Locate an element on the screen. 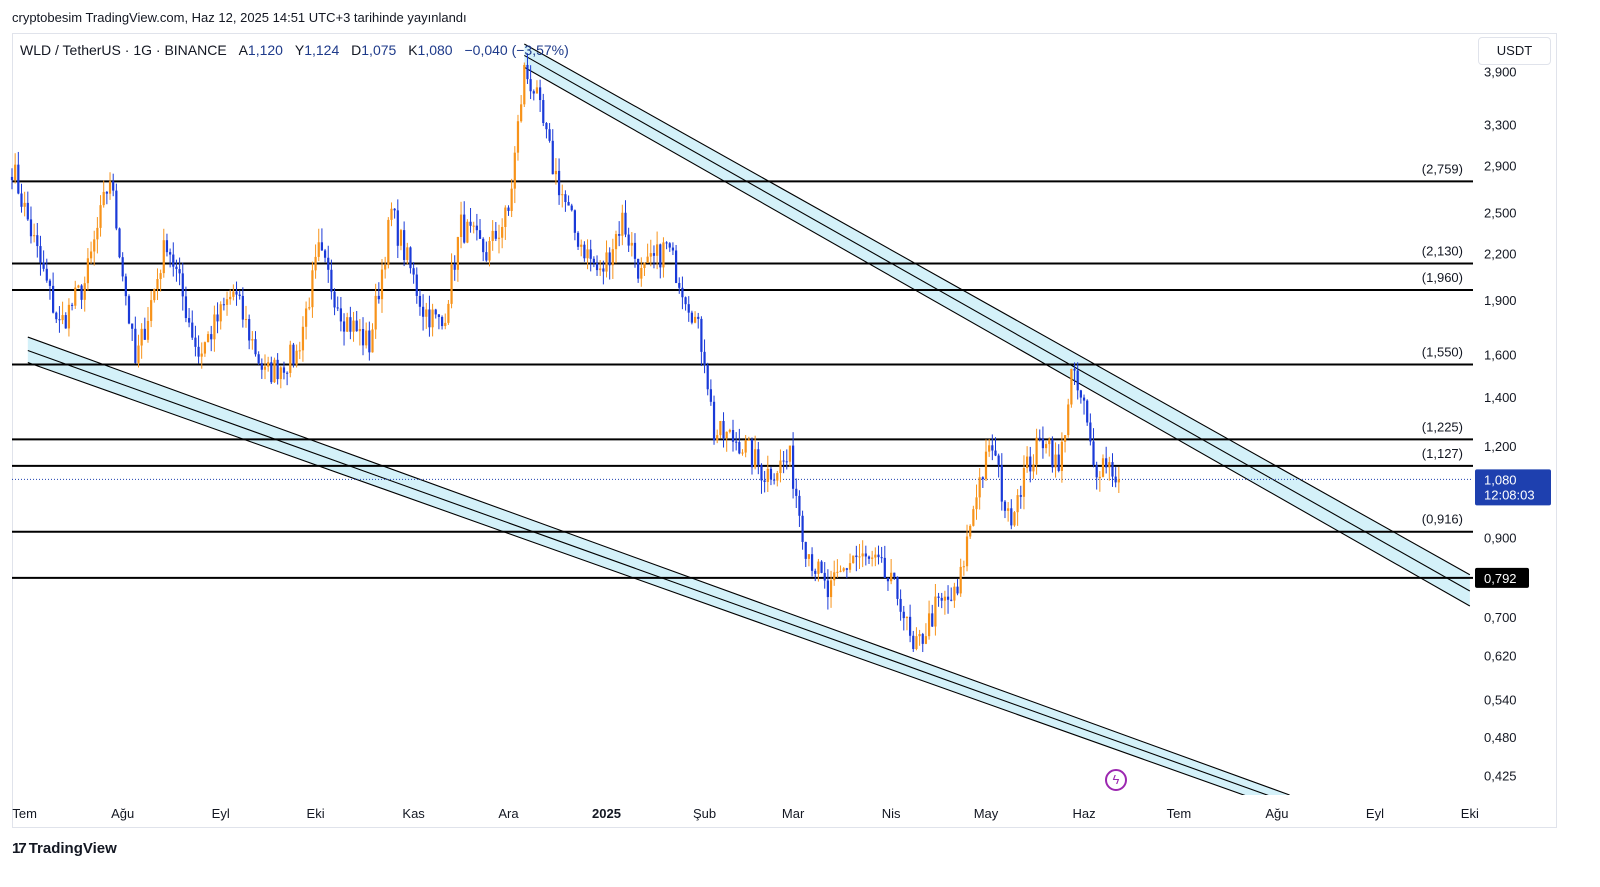  level-label: (0,916) is located at coordinates (1442, 519).